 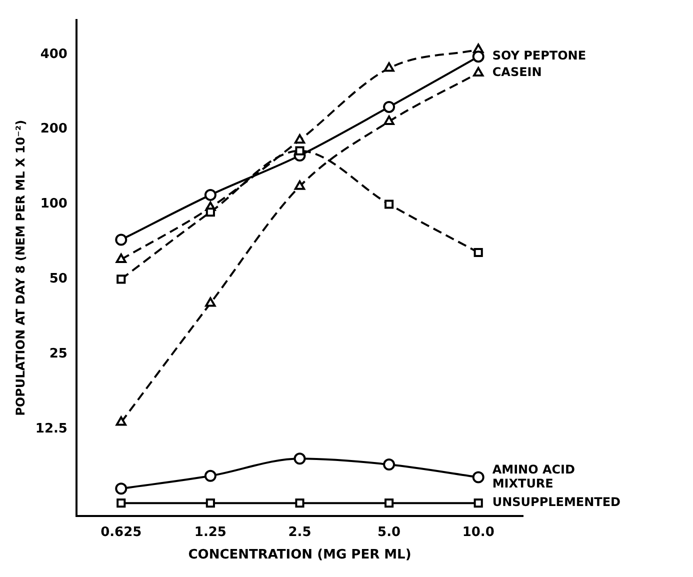 What do you see at coordinates (20, 268) in the screenshot?
I see `y-axis-title: POPULATION AT DAY 8 (NEM PER ML X 10⁻²)` at bounding box center [20, 268].